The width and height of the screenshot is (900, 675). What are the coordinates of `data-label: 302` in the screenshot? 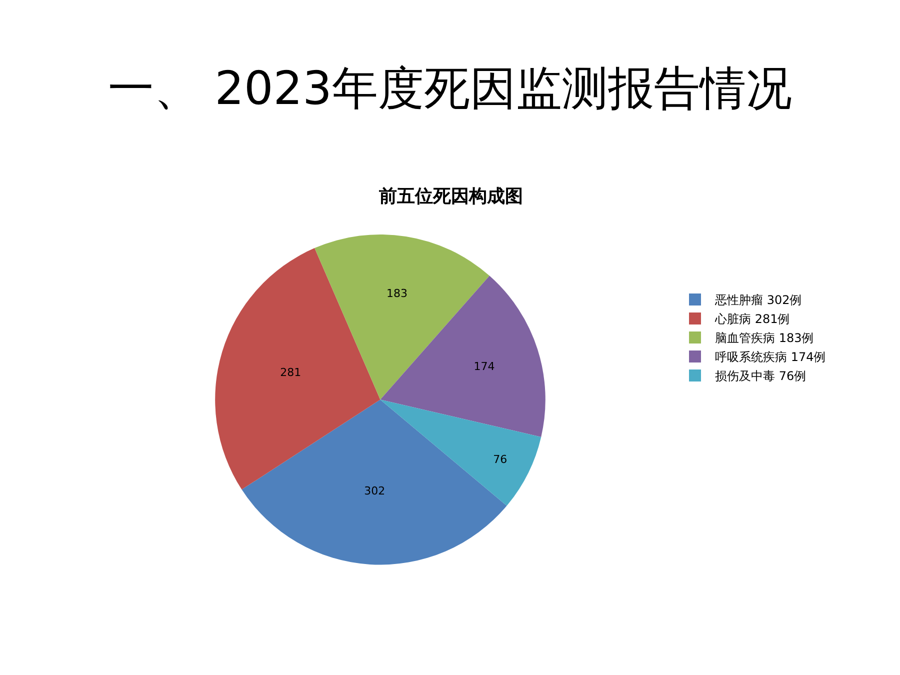 It's located at (375, 491).